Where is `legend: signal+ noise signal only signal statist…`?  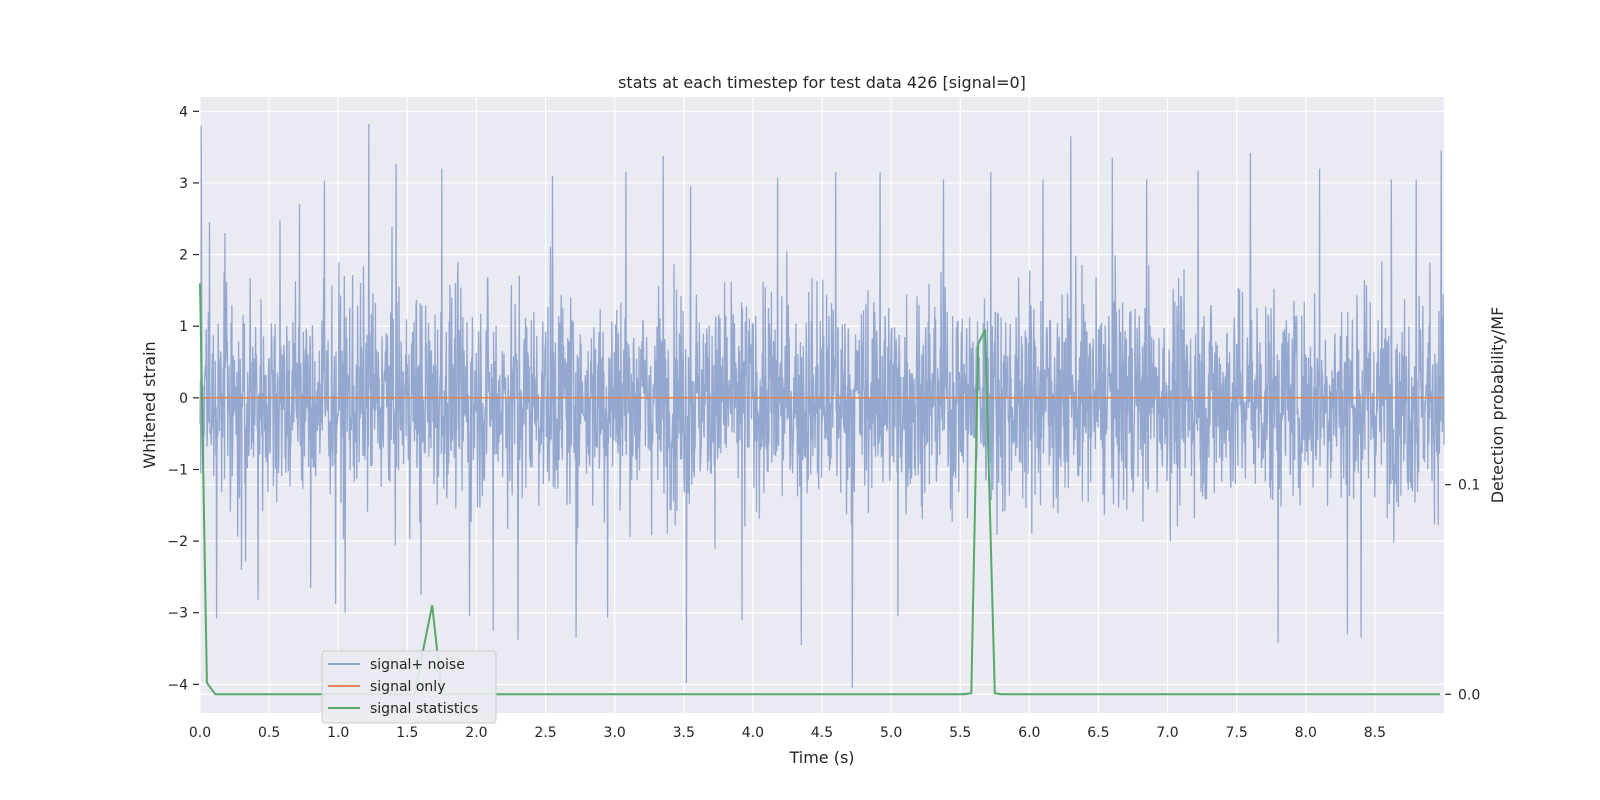
legend: signal+ noise signal only signal statist… is located at coordinates (409, 687).